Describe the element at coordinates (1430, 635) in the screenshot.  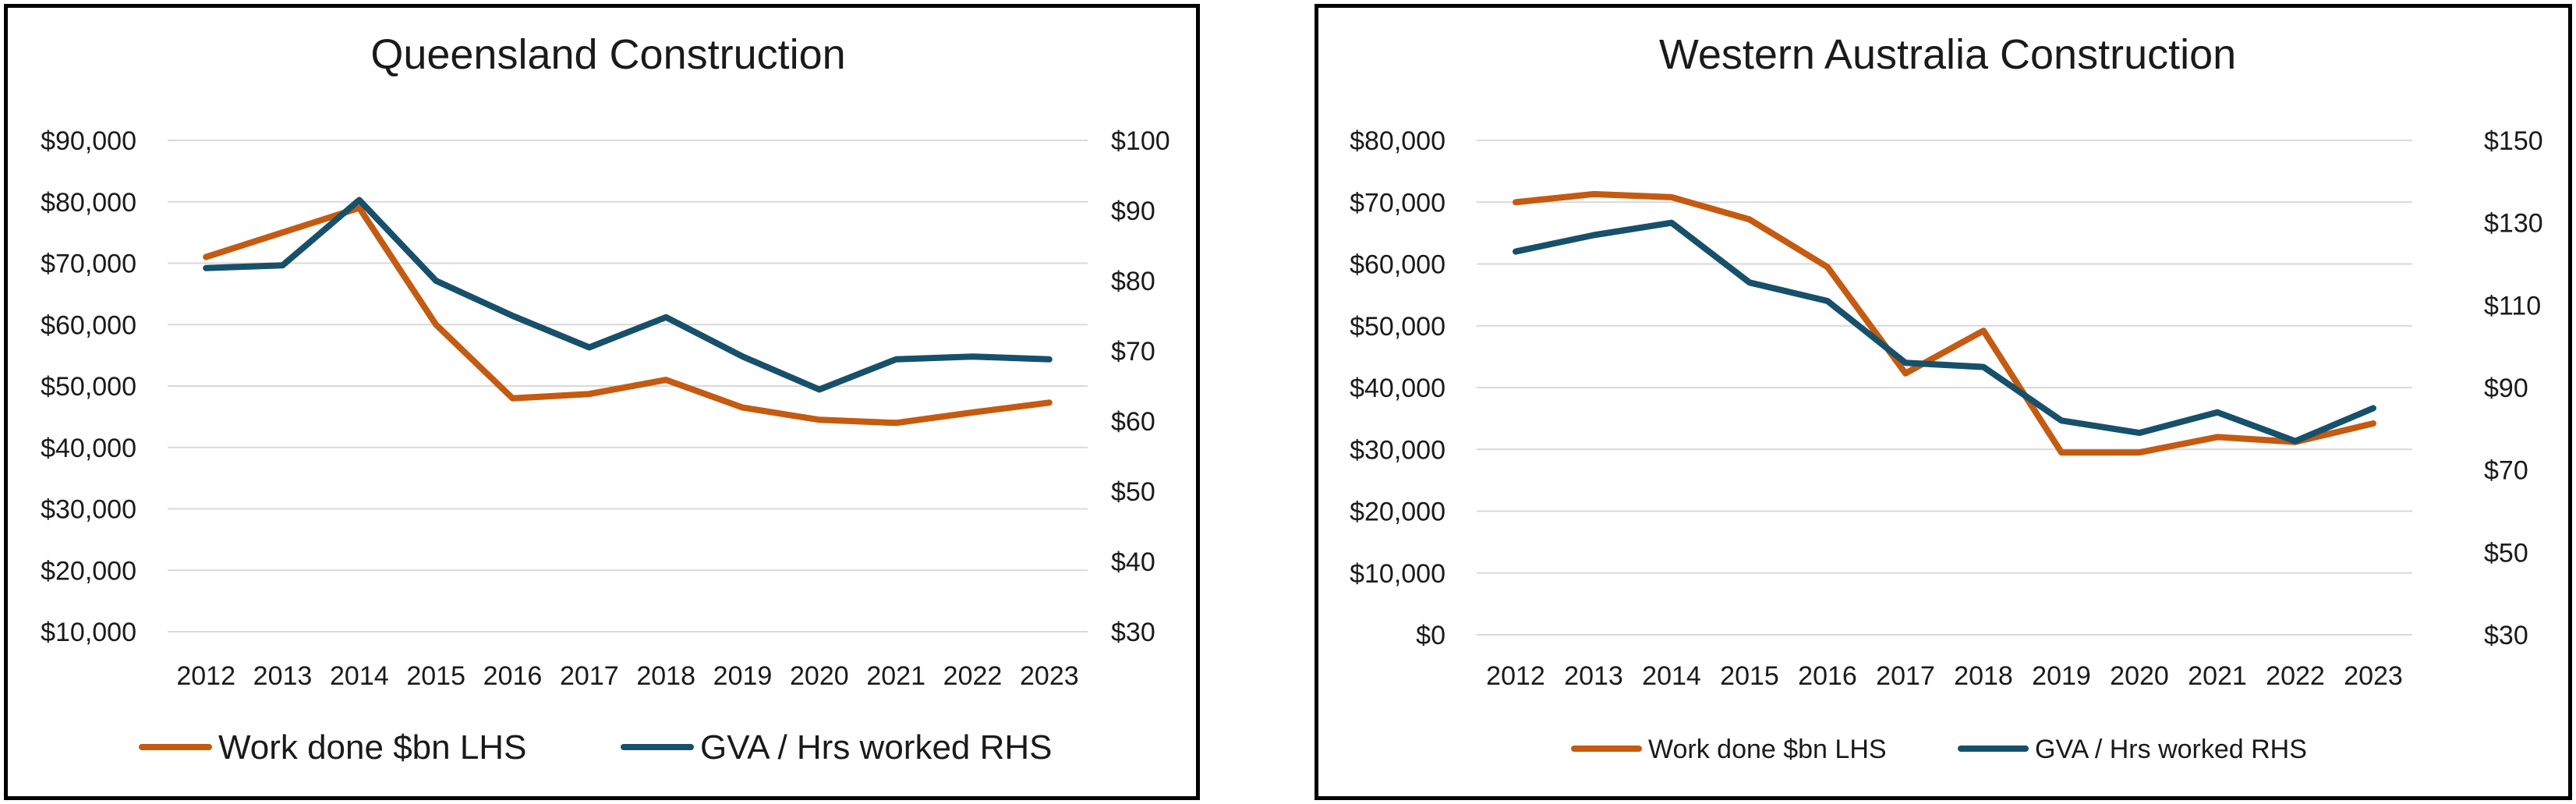
I see `left-axis-tick-label: $0` at that location.